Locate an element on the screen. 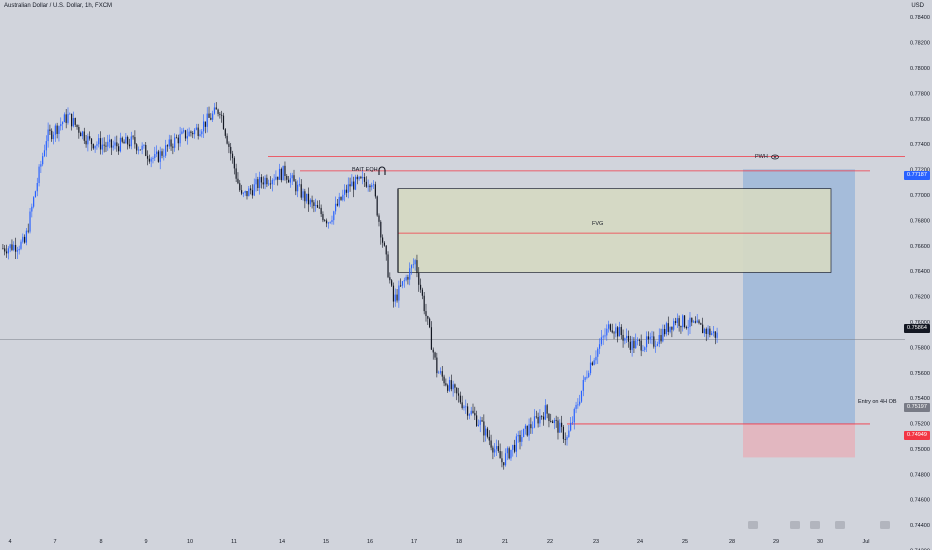 This screenshot has width=932, height=550. price-tick-label: 0.76000 is located at coordinates (920, 323).